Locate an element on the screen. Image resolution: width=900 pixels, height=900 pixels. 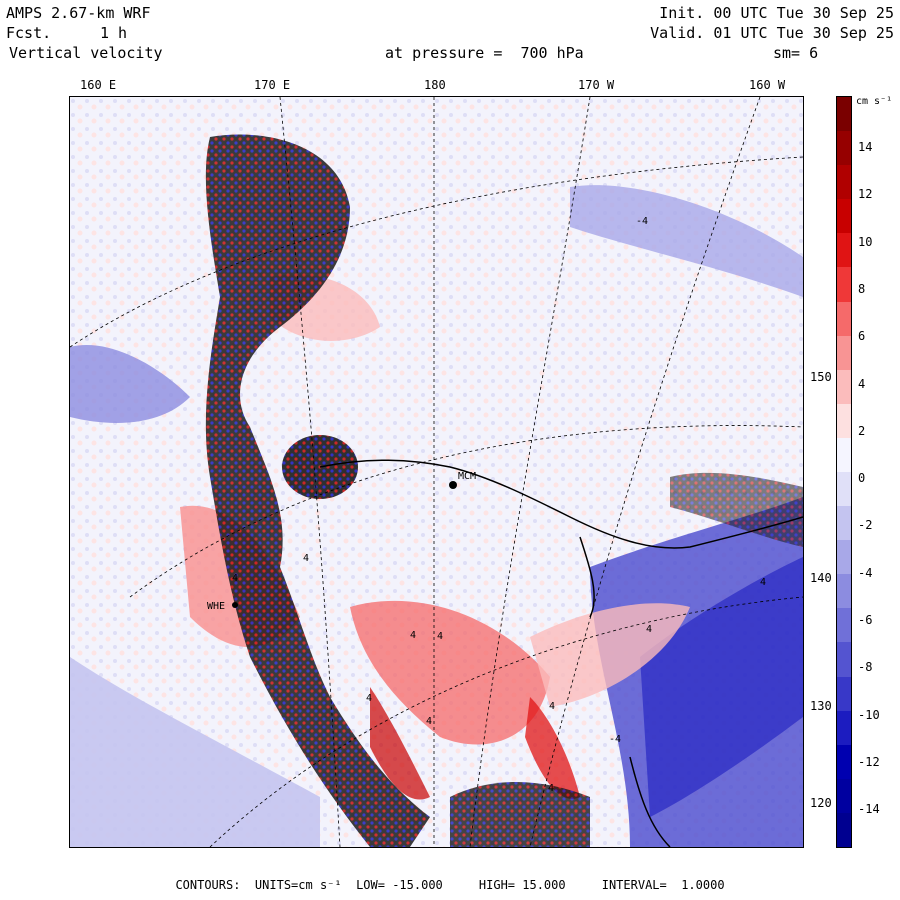
colorbar-tick-label: -14 is located at coordinates (869, 809).